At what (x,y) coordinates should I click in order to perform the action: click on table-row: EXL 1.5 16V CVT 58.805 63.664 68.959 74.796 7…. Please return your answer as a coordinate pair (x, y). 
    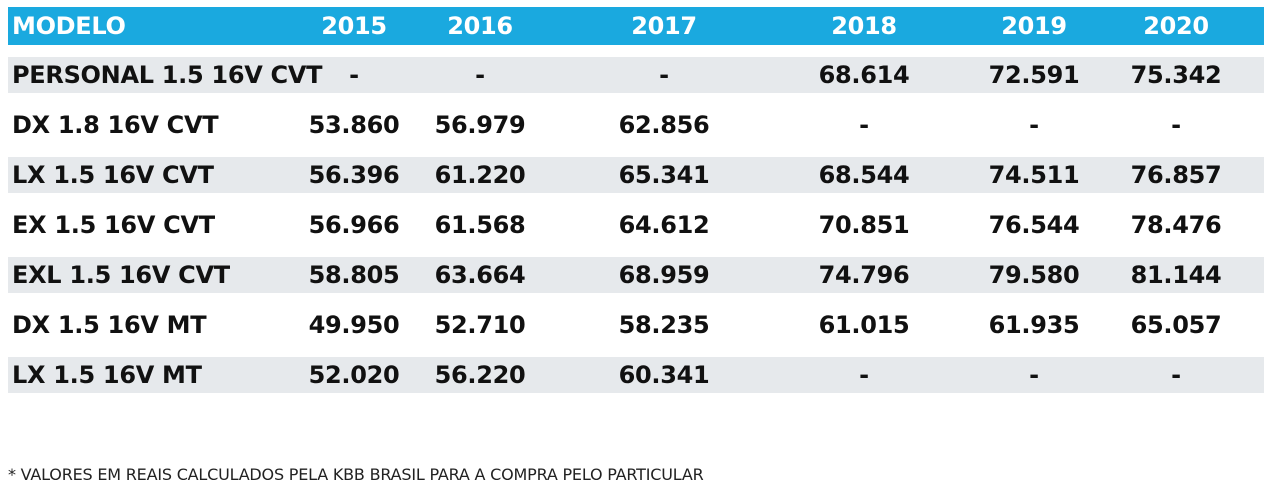
    Looking at the image, I should click on (636, 275).